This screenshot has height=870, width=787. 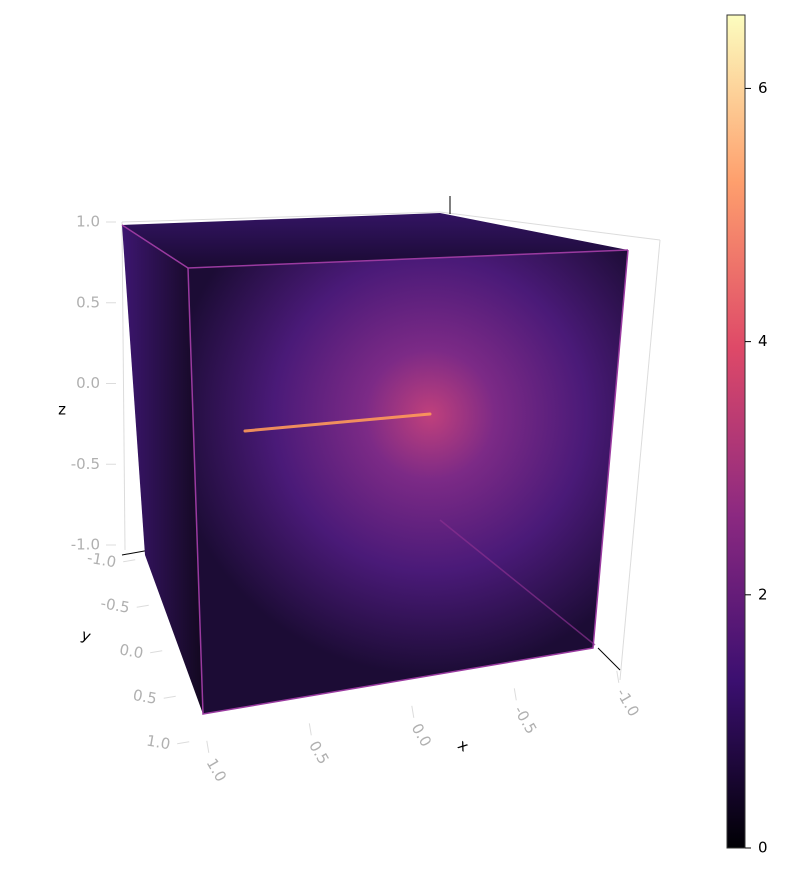 What do you see at coordinates (763, 848) in the screenshot?
I see `colorbar-tick-label: 0` at bounding box center [763, 848].